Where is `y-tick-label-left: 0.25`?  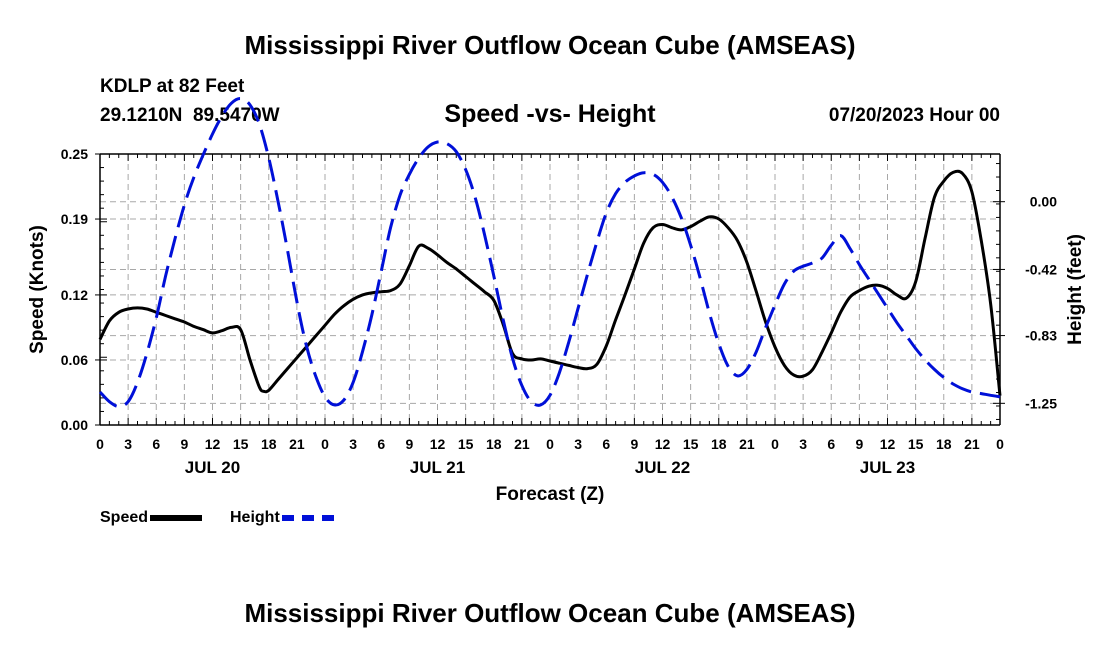 y-tick-label-left: 0.25 is located at coordinates (74, 154).